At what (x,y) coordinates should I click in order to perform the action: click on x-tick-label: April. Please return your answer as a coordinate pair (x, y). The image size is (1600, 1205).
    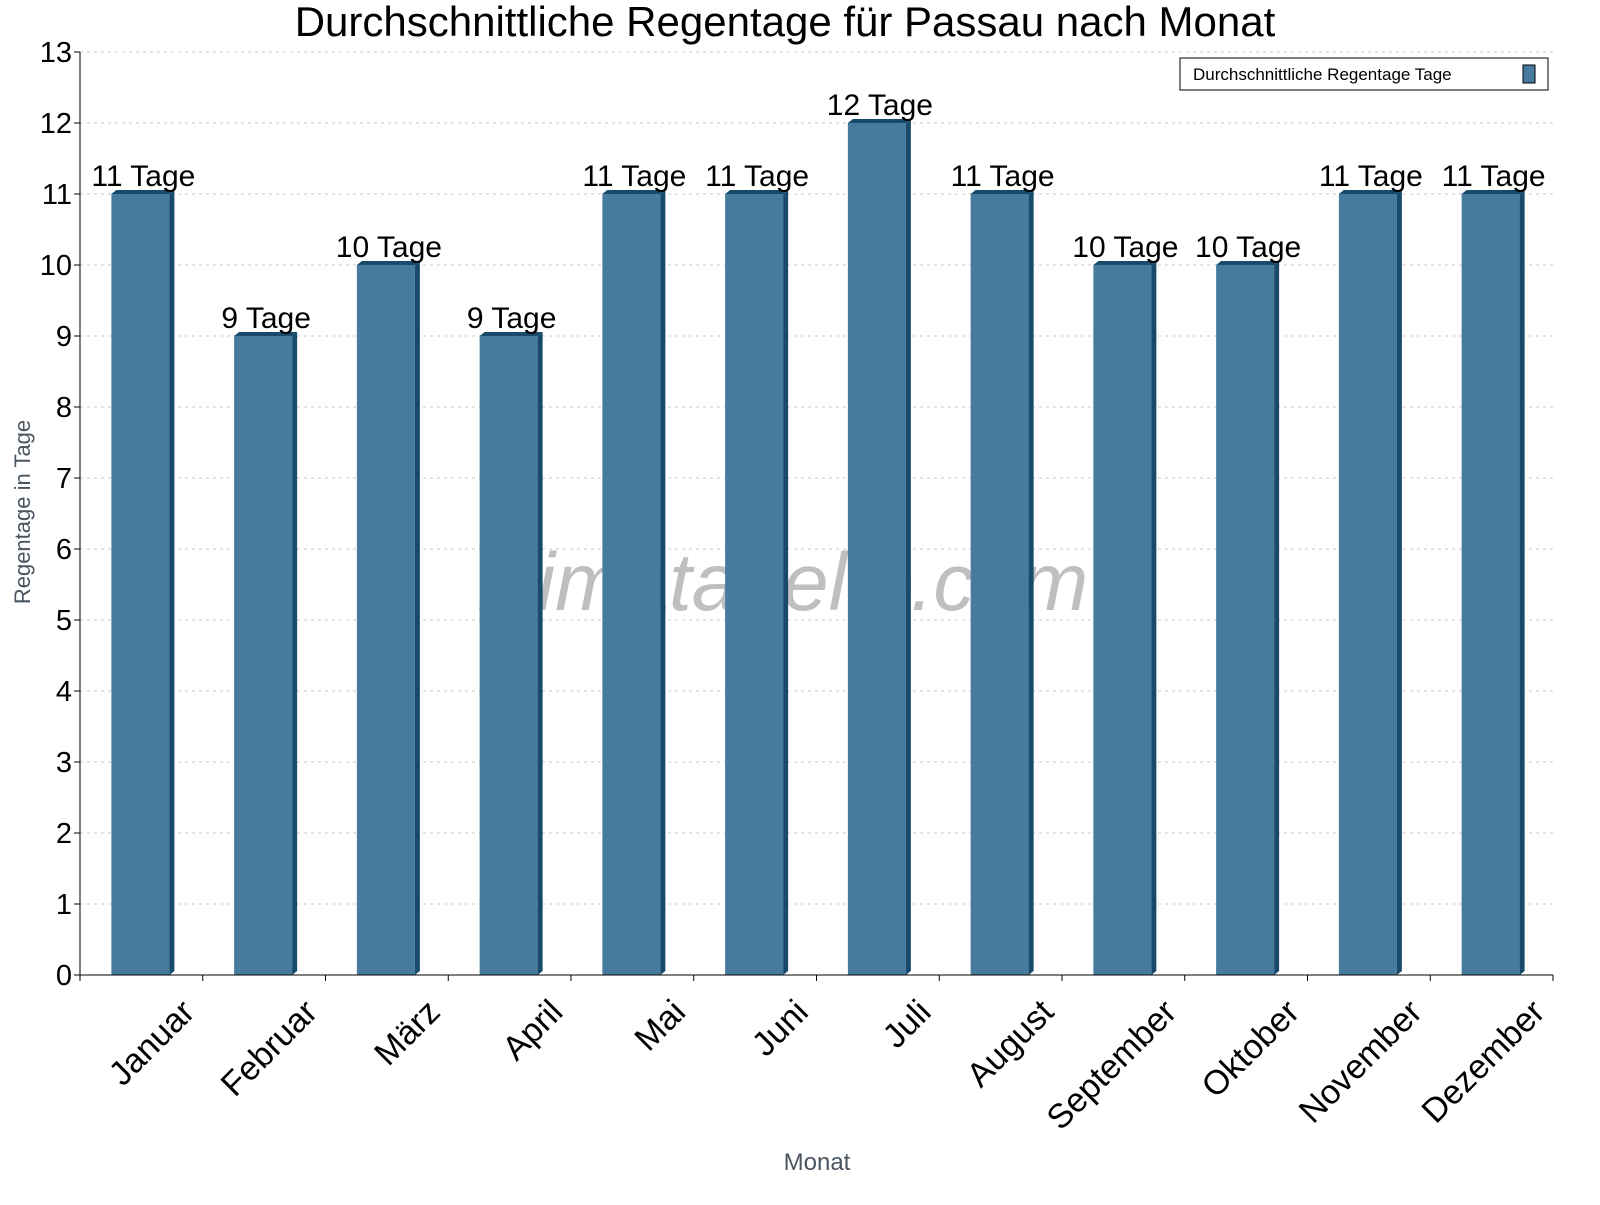
    Looking at the image, I should click on (532, 1030).